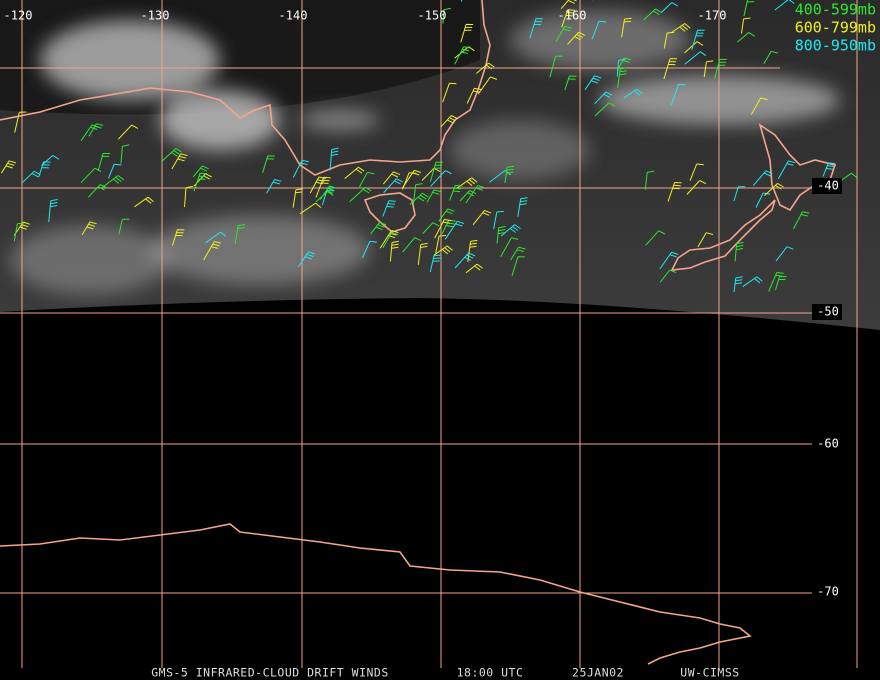  I want to click on legend-entry: 800-950mb, so click(835, 46).